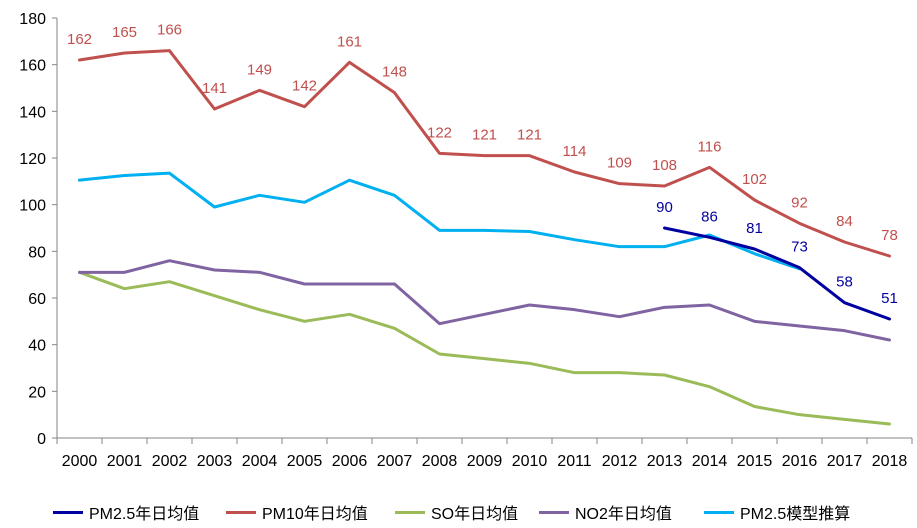  What do you see at coordinates (709, 216) in the screenshot?
I see `data-label: 86` at bounding box center [709, 216].